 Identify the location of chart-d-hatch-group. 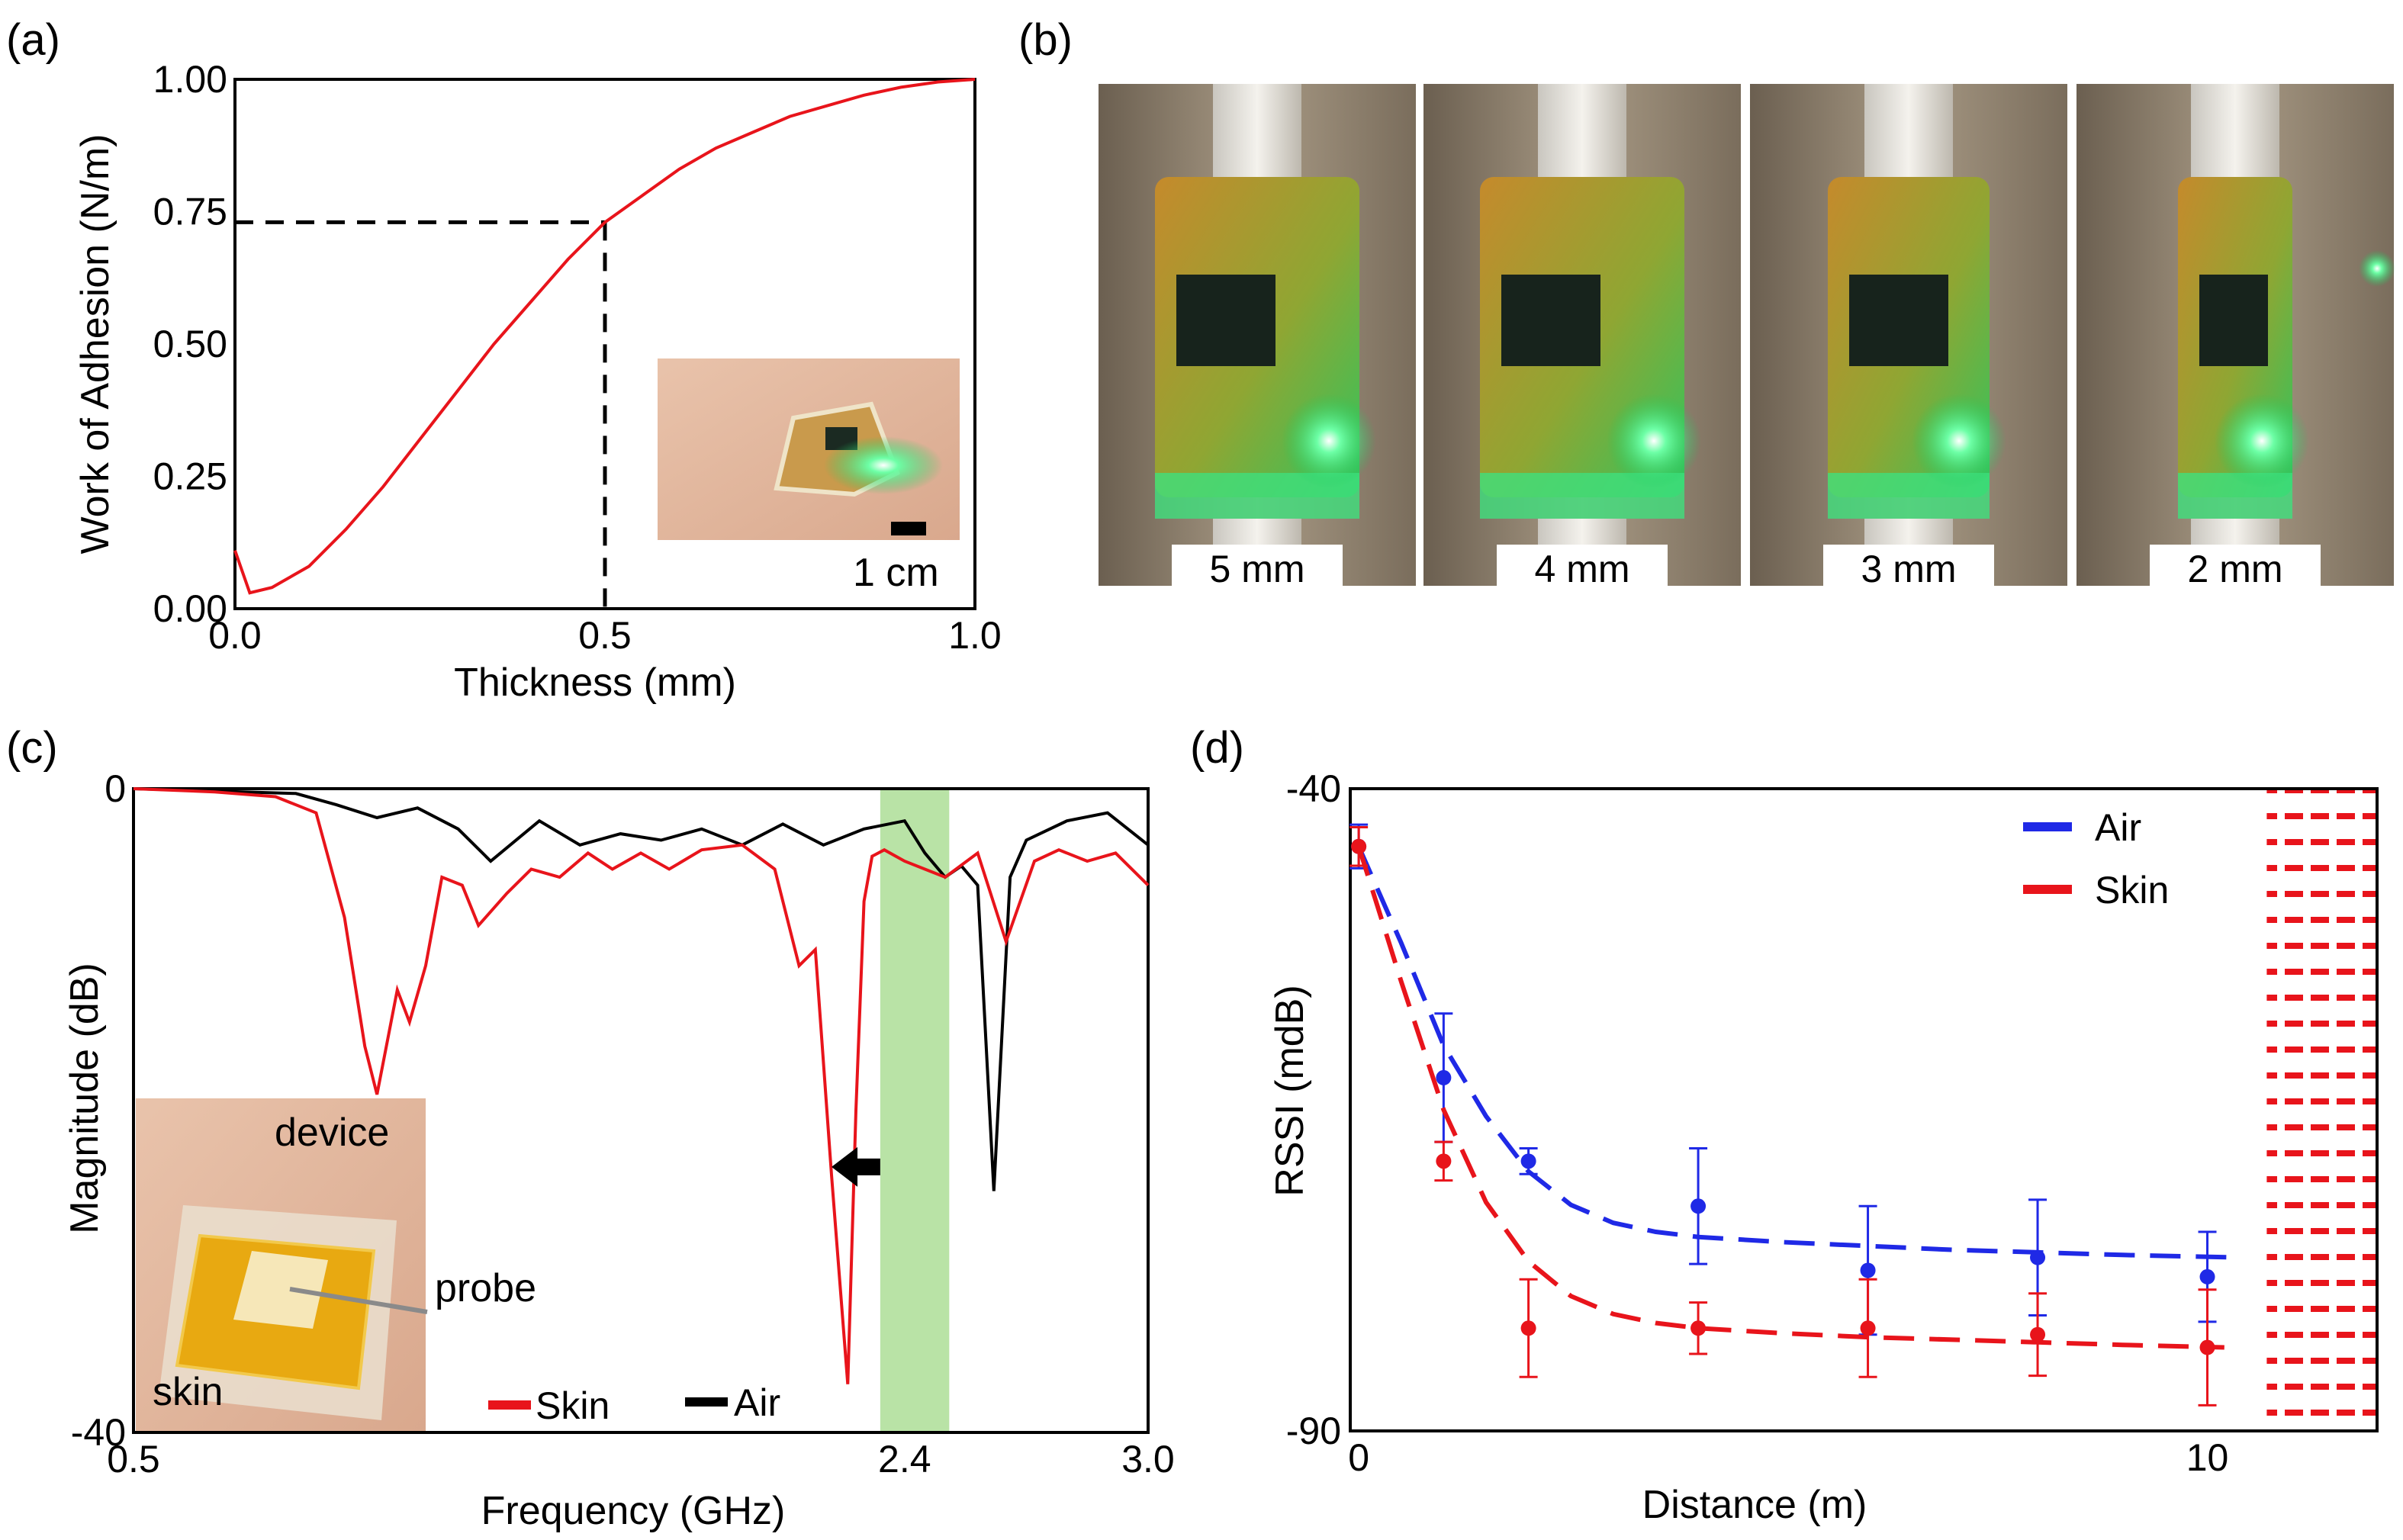
(2322, 1110).